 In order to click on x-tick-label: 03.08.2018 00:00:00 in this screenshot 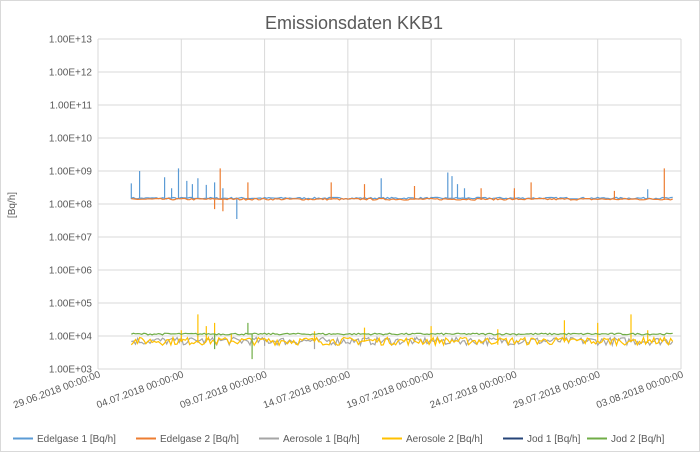, I will do `click(640, 390)`.